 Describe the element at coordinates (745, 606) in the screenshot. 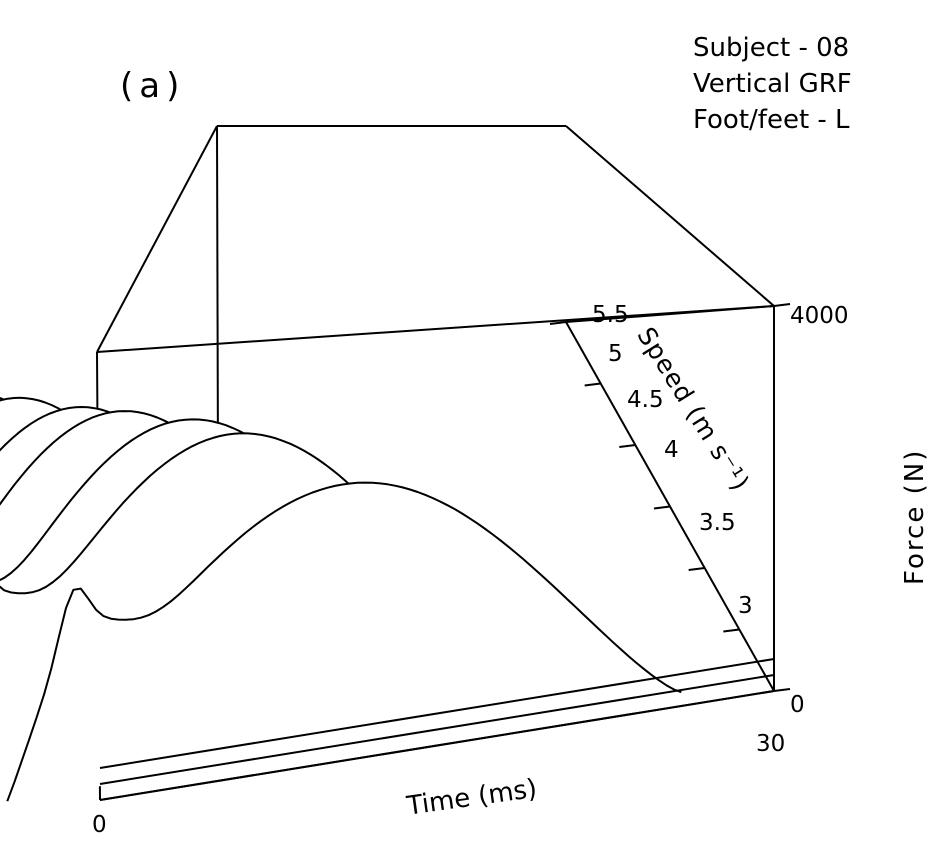

I see `speed-tick-3: 3` at that location.